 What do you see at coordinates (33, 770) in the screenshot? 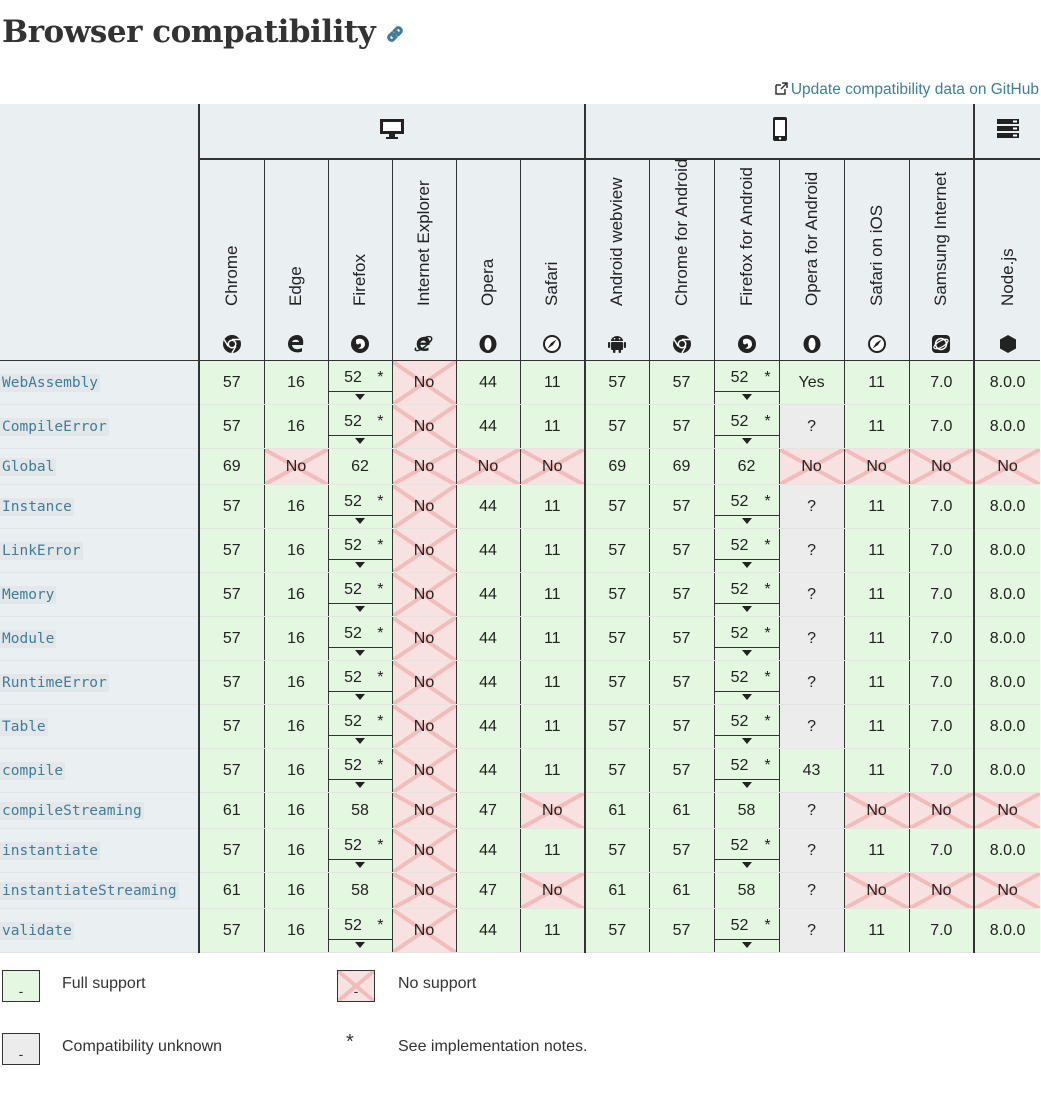
I see `feature-link: compile` at bounding box center [33, 770].